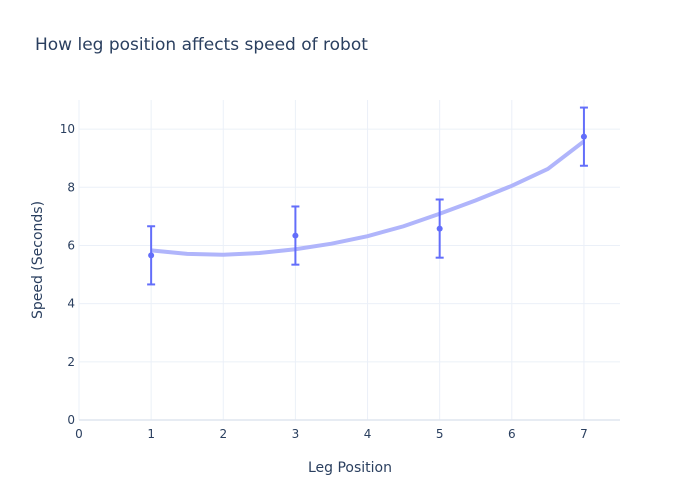  I want to click on x-tick-label: 0, so click(79, 434).